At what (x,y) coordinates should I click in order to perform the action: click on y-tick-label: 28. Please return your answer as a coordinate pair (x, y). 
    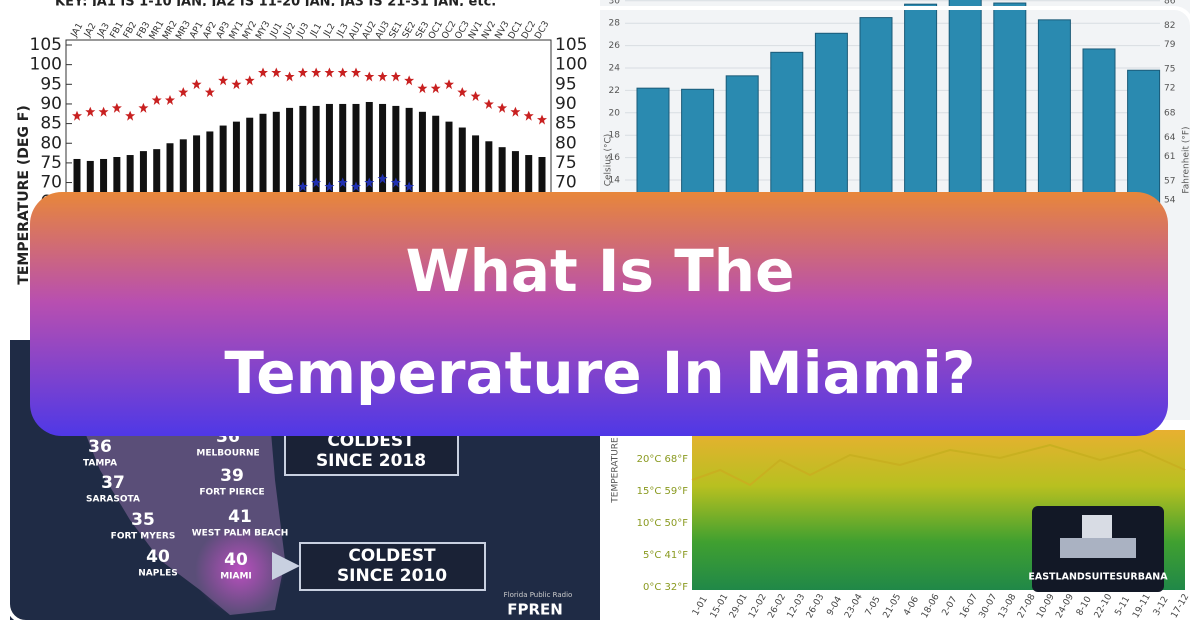
    Looking at the image, I should click on (615, 24).